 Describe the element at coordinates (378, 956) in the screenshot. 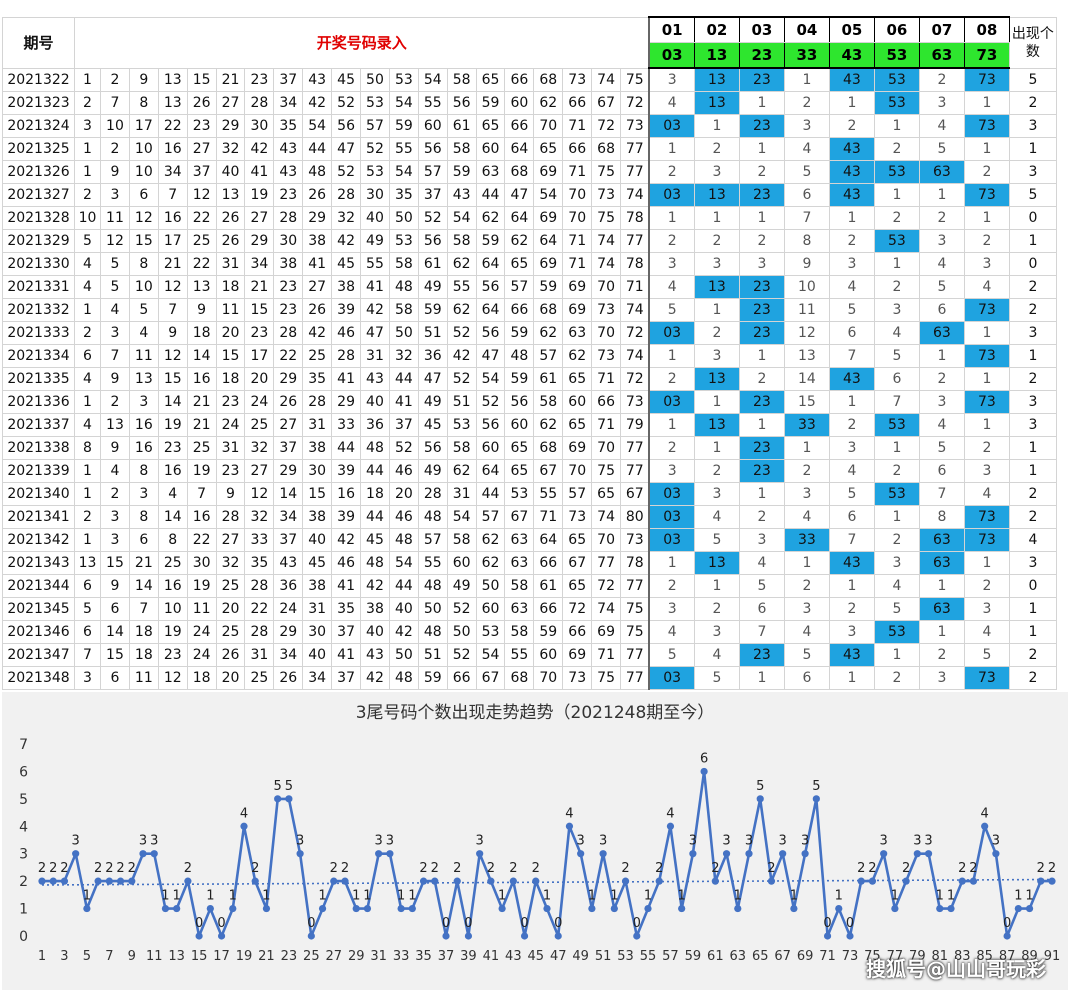

I see `x-tick-label: 31` at that location.